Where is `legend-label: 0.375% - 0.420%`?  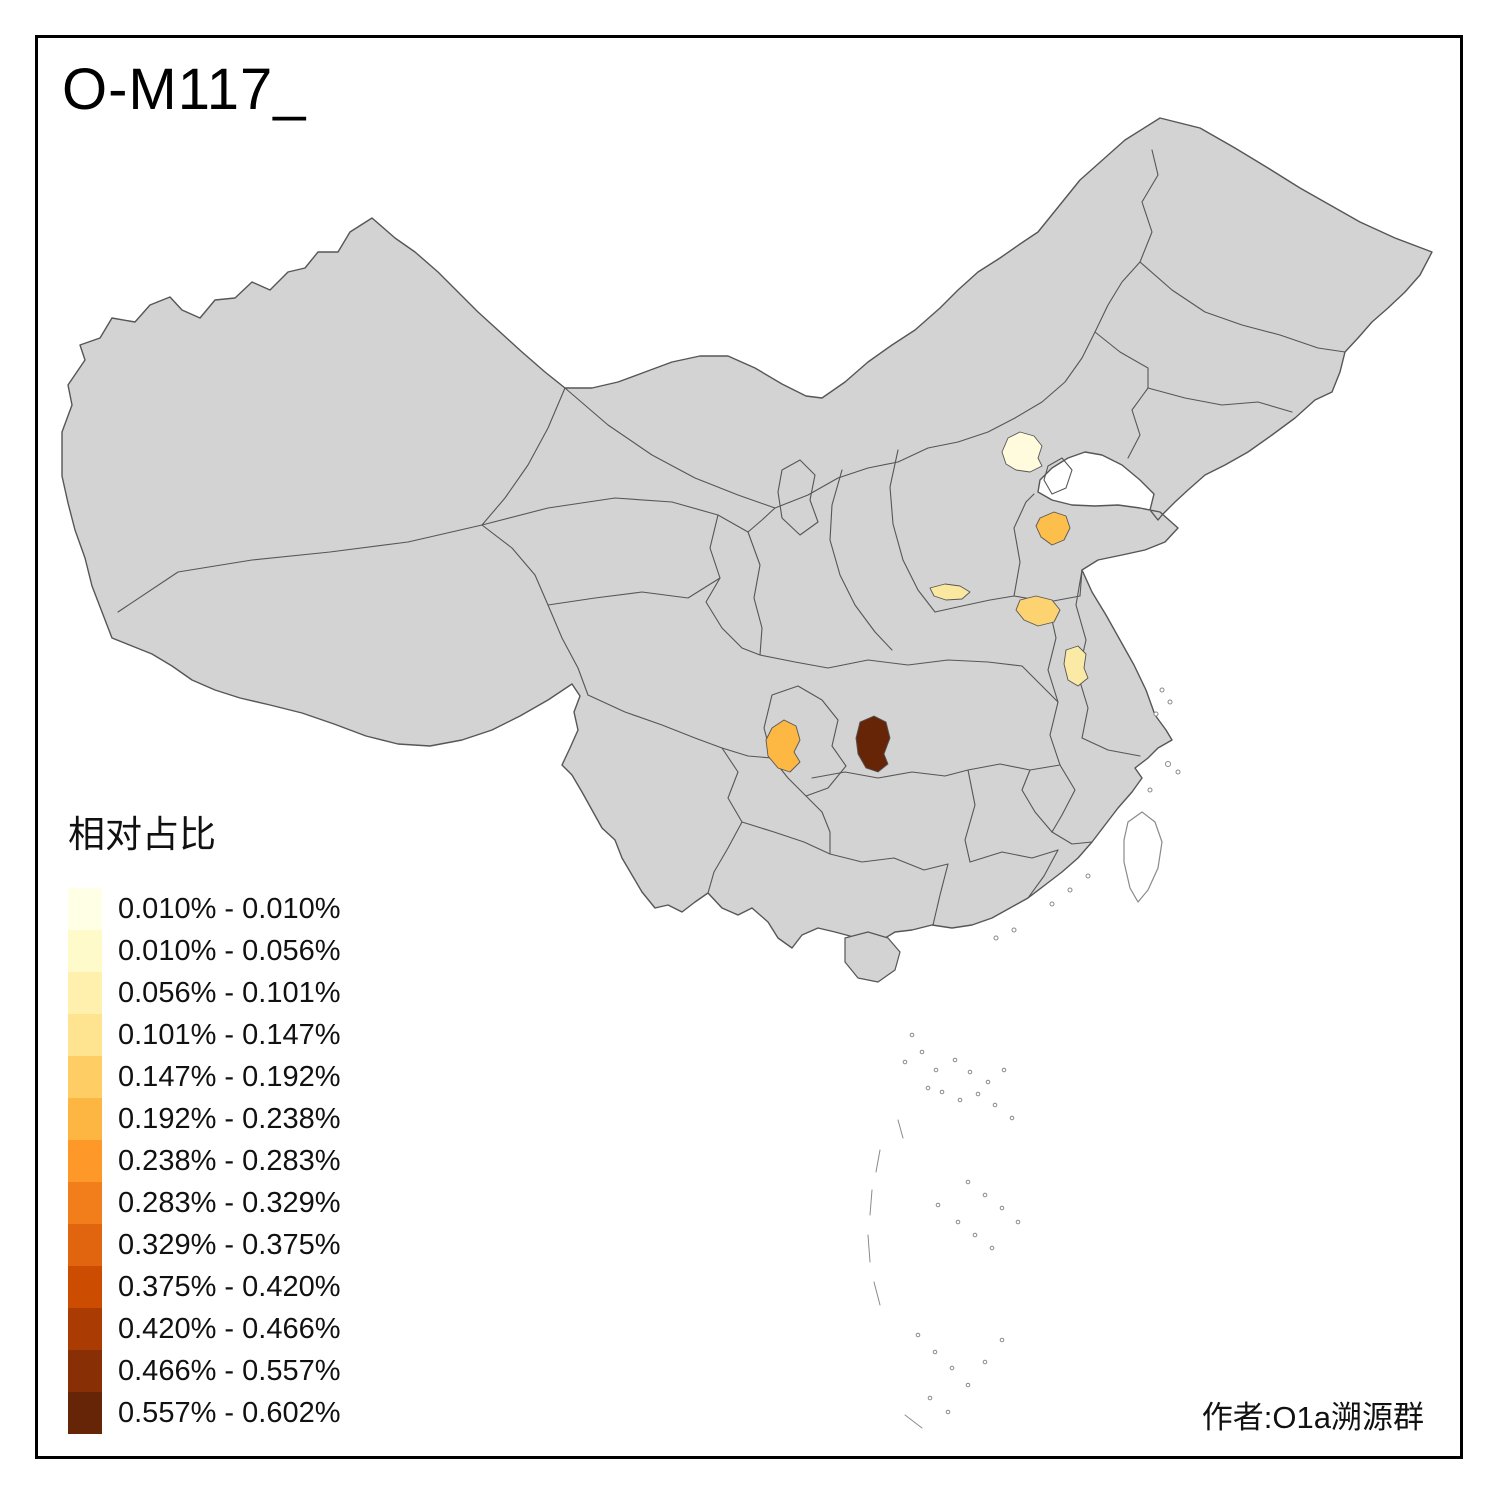
legend-label: 0.375% - 0.420% is located at coordinates (229, 1286).